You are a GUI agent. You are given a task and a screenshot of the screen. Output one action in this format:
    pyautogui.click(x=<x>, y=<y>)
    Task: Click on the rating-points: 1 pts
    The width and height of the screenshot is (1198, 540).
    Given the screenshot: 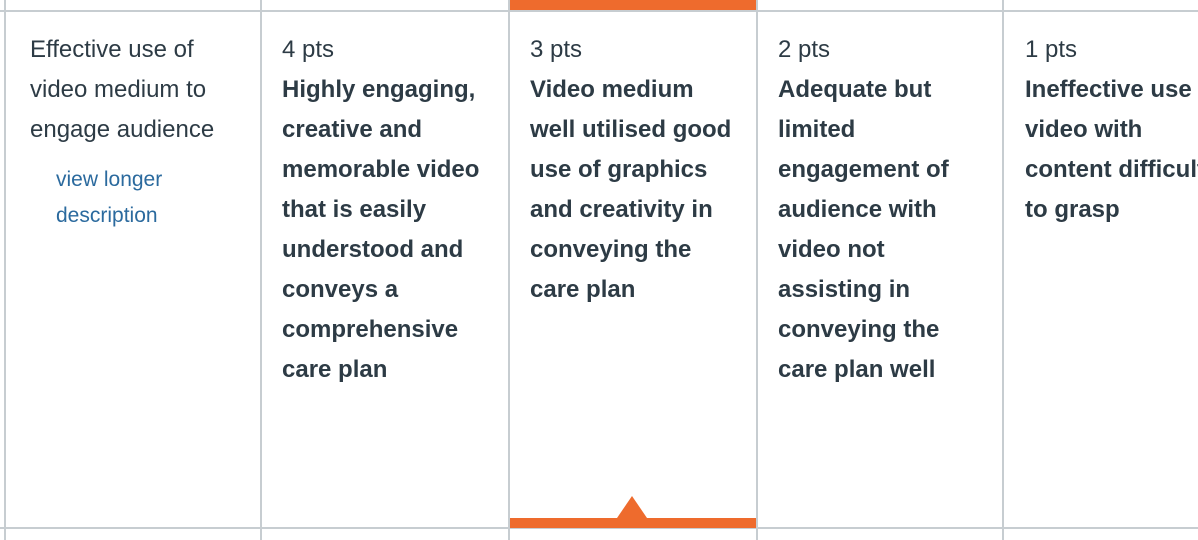 What is the action you would take?
    pyautogui.click(x=1051, y=49)
    